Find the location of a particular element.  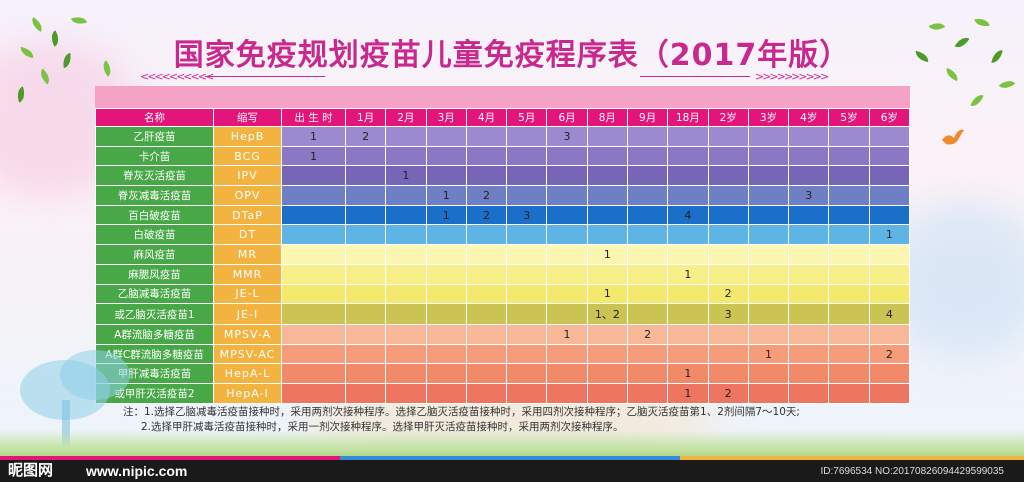

page-title: 国家免疫规划疫苗儿童免疫程序表（2017年版） is located at coordinates (512, 55).